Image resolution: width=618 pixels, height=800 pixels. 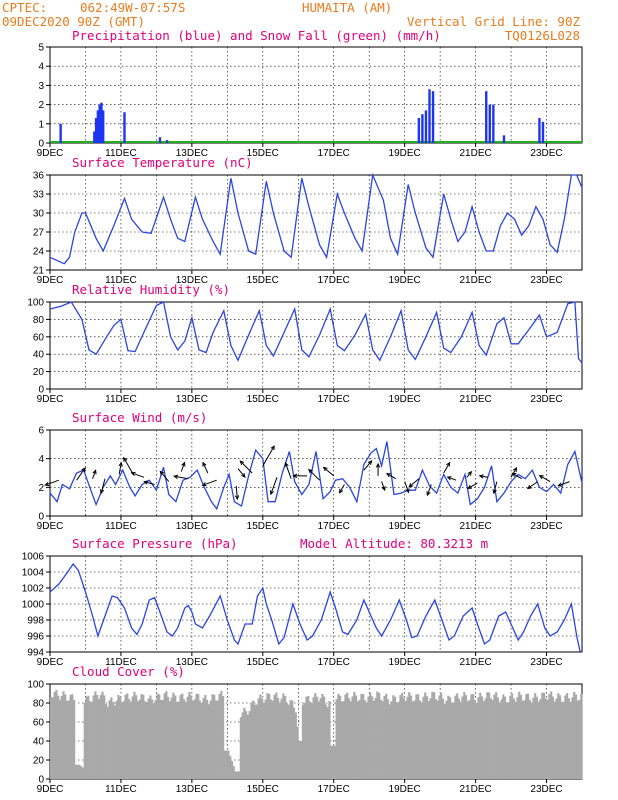 I want to click on wind-series-line, so click(x=316, y=476).